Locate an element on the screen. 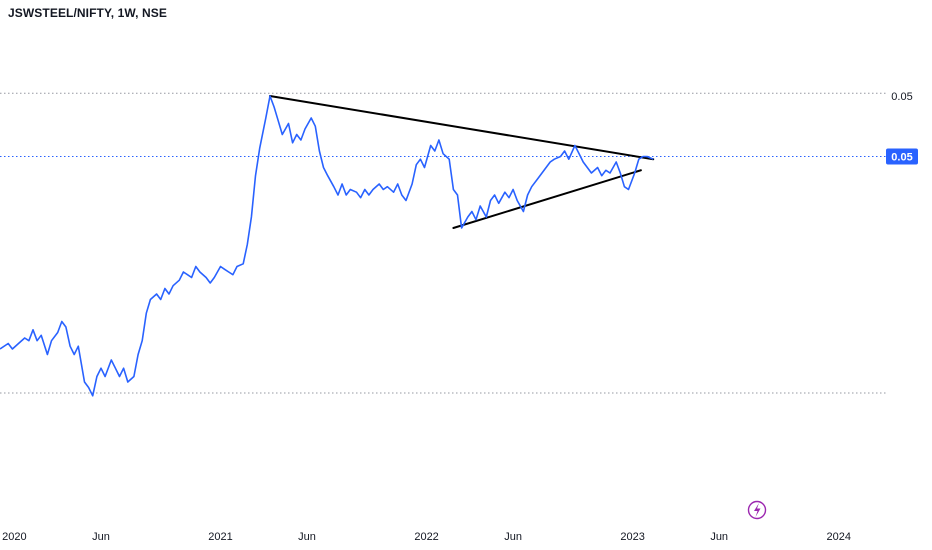 The height and width of the screenshot is (550, 932). time-tick-label-8: Jun is located at coordinates (719, 537).